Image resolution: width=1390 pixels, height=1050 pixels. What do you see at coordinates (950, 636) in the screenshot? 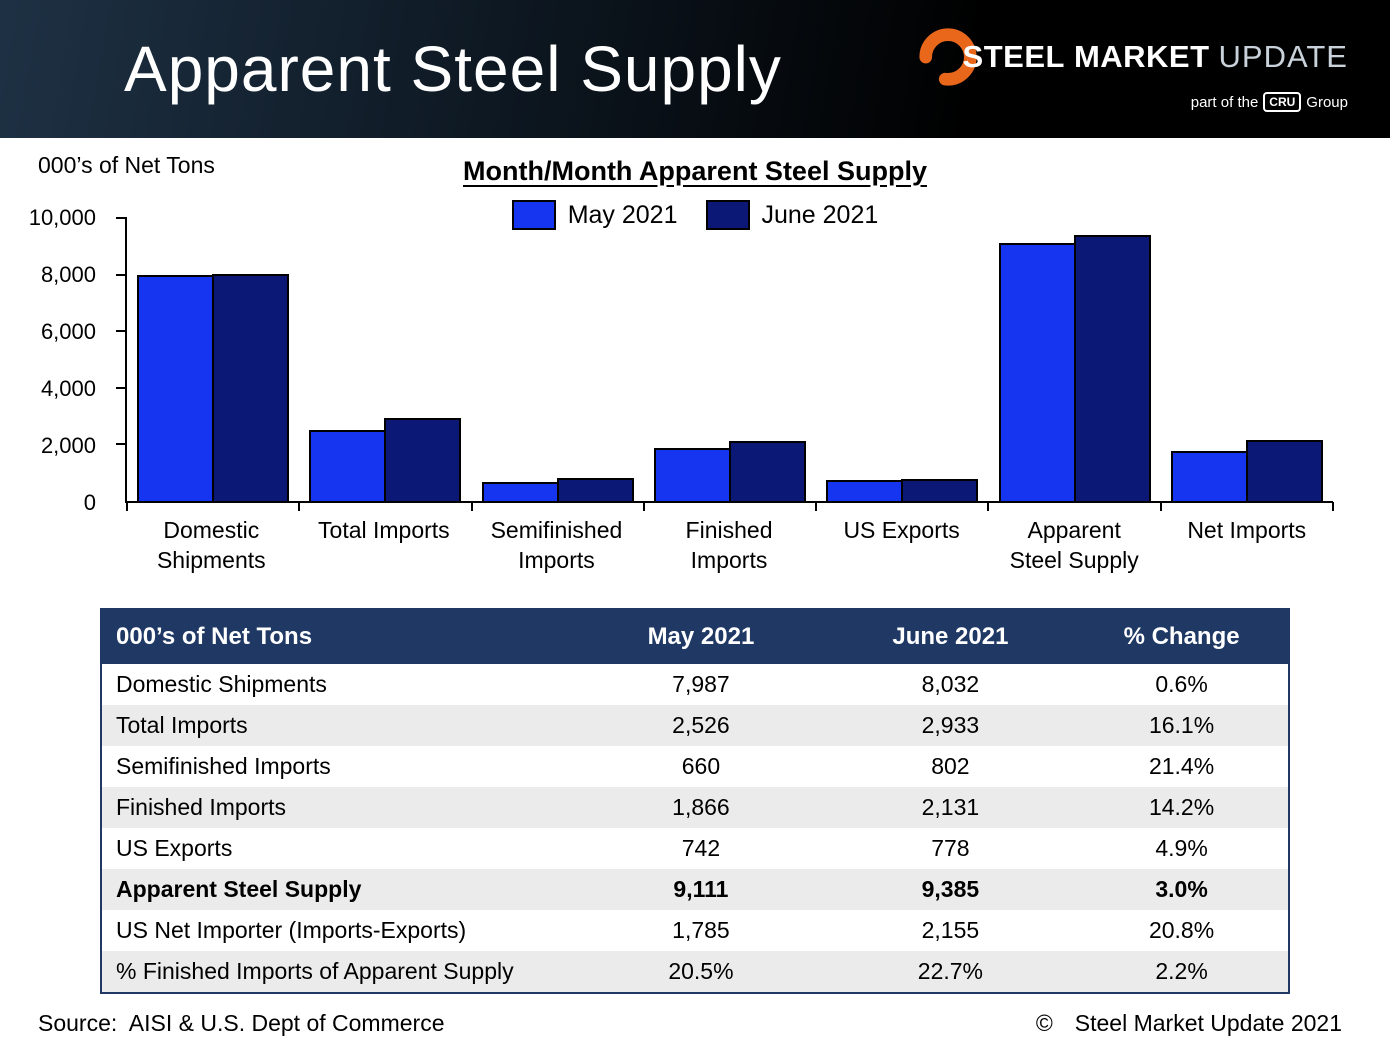
I see `col-header-june: June 2021` at bounding box center [950, 636].